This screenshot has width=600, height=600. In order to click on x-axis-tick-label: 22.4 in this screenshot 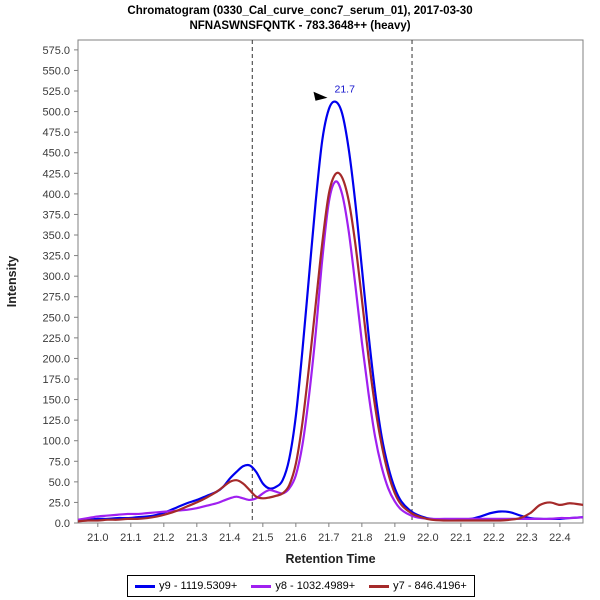, I will do `click(559, 538)`.